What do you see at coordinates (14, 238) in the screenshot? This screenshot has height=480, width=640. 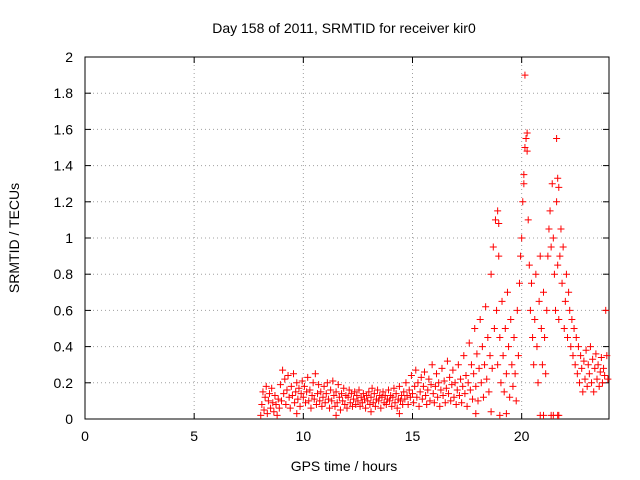 I see `y-axis-label: SRMTID / TECUs` at bounding box center [14, 238].